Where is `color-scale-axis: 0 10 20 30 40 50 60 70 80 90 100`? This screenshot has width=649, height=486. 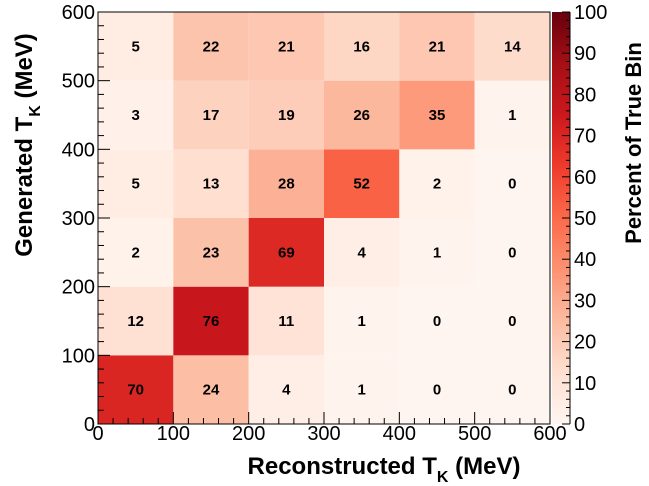 color-scale-axis: 0 10 20 30 40 50 60 70 80 90 100 is located at coordinates (584, 219).